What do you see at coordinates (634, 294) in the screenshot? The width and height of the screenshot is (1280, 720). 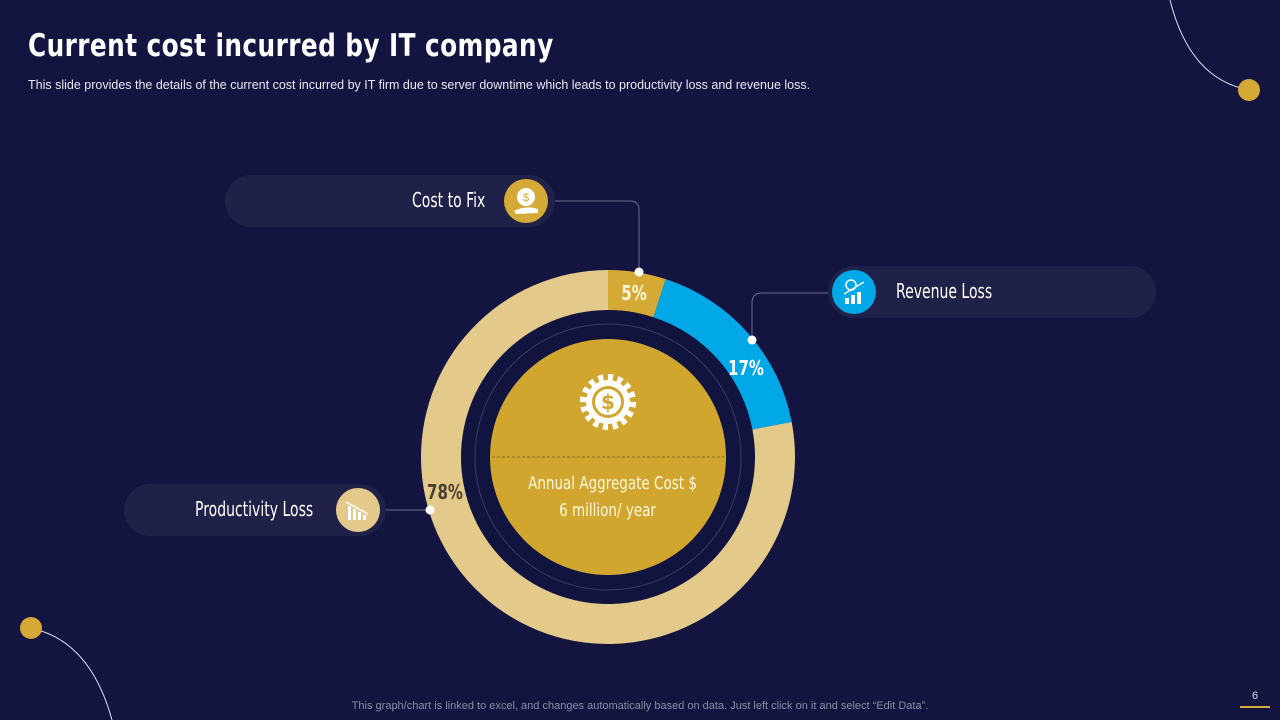 I see `data-label-cost-to-fix: 5%` at bounding box center [634, 294].